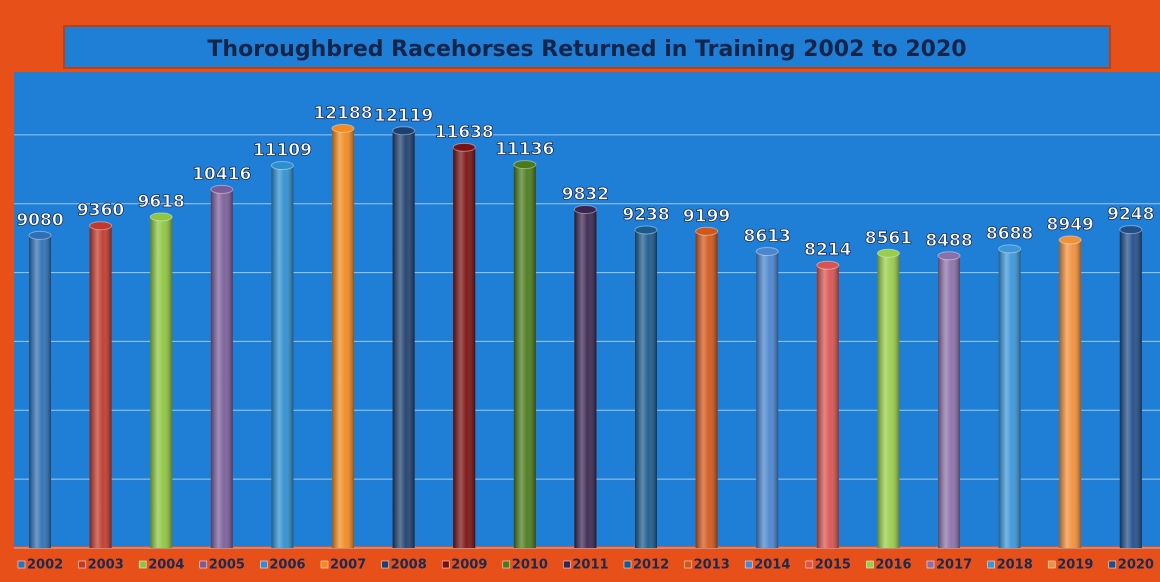 The height and width of the screenshot is (582, 1160). I want to click on legend-label: 2018, so click(1015, 565).